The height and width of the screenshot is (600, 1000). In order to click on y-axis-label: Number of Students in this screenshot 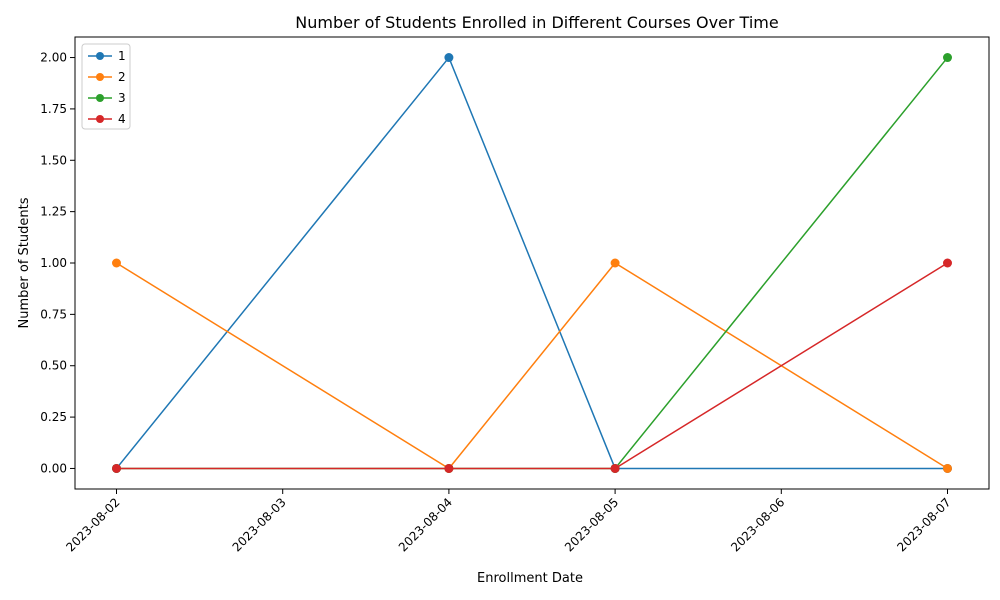, I will do `click(24, 262)`.